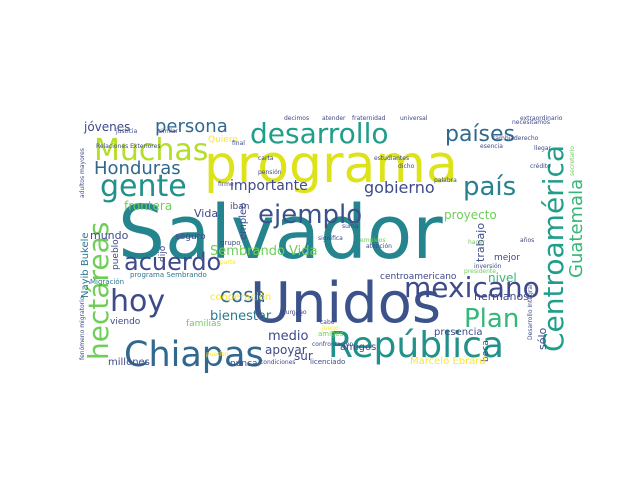 The height and width of the screenshot is (480, 640). I want to click on word: significa, so click(330, 238).